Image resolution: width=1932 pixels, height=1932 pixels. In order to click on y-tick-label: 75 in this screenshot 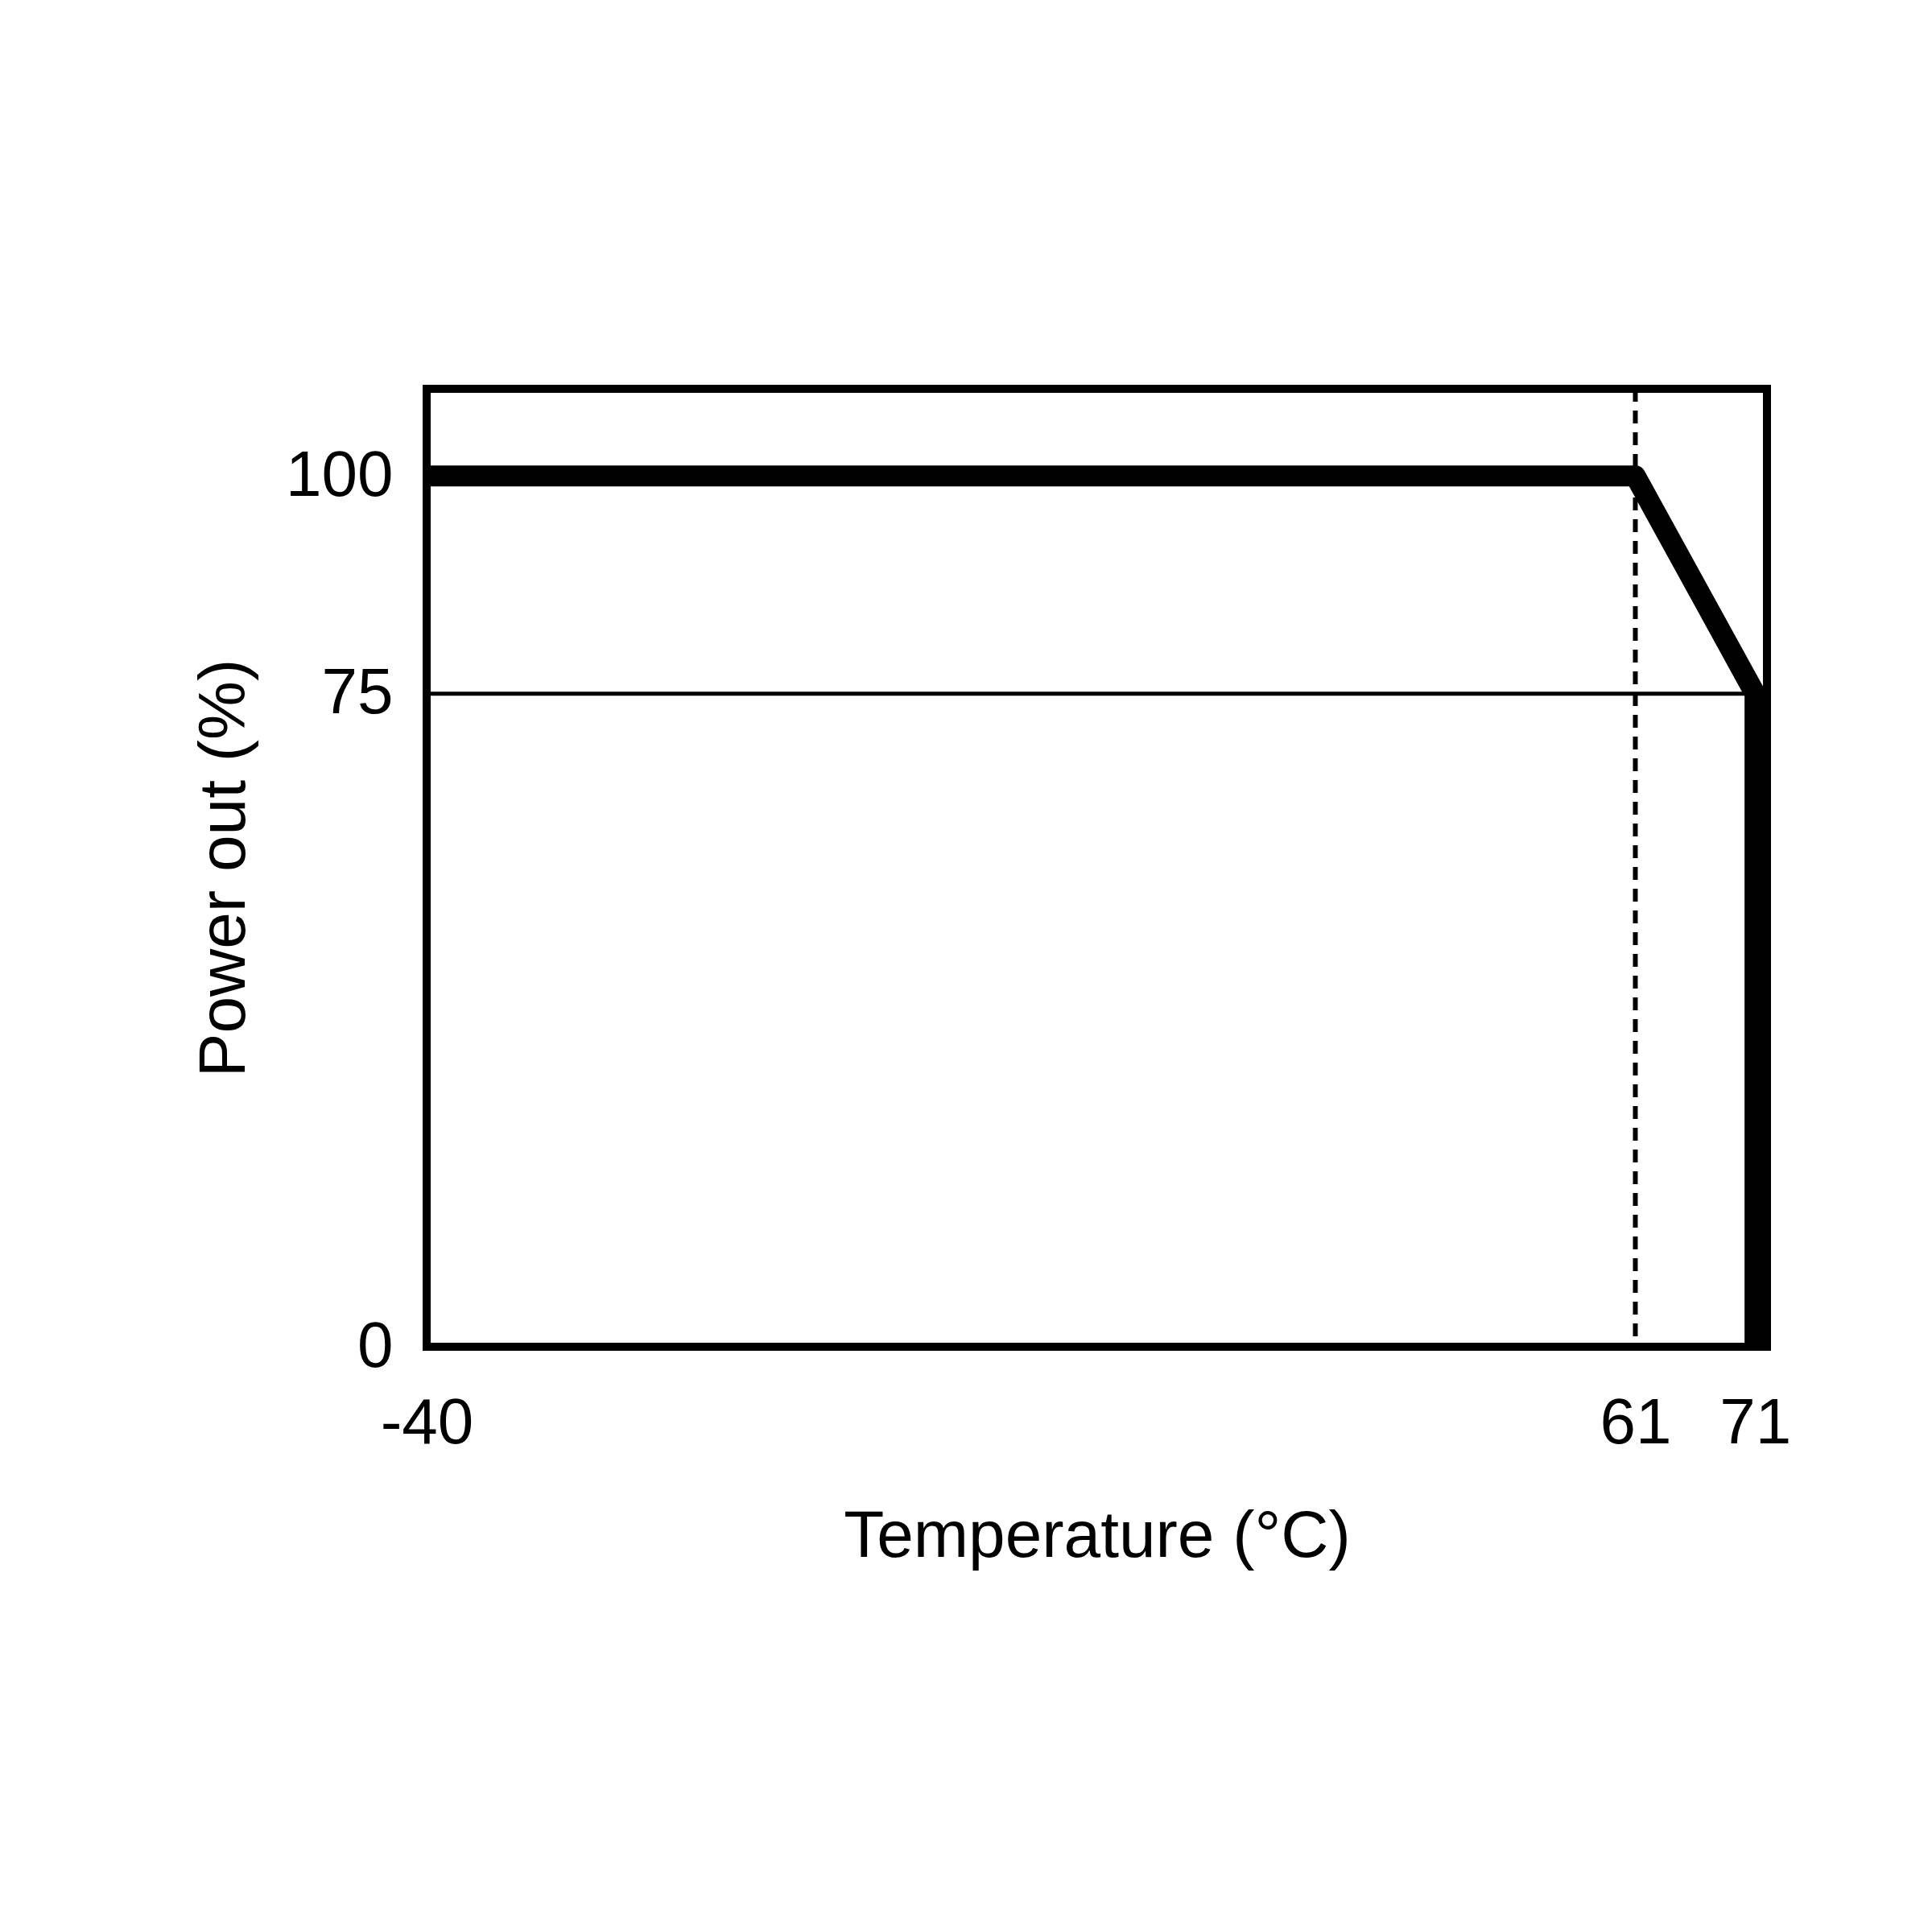, I will do `click(357, 691)`.